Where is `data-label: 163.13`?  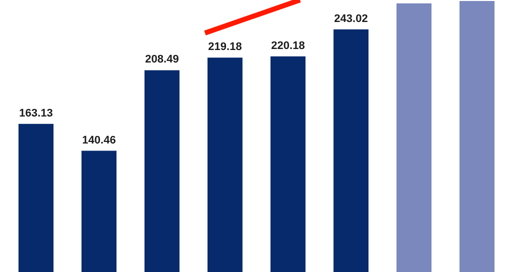 data-label: 163.13 is located at coordinates (36, 113).